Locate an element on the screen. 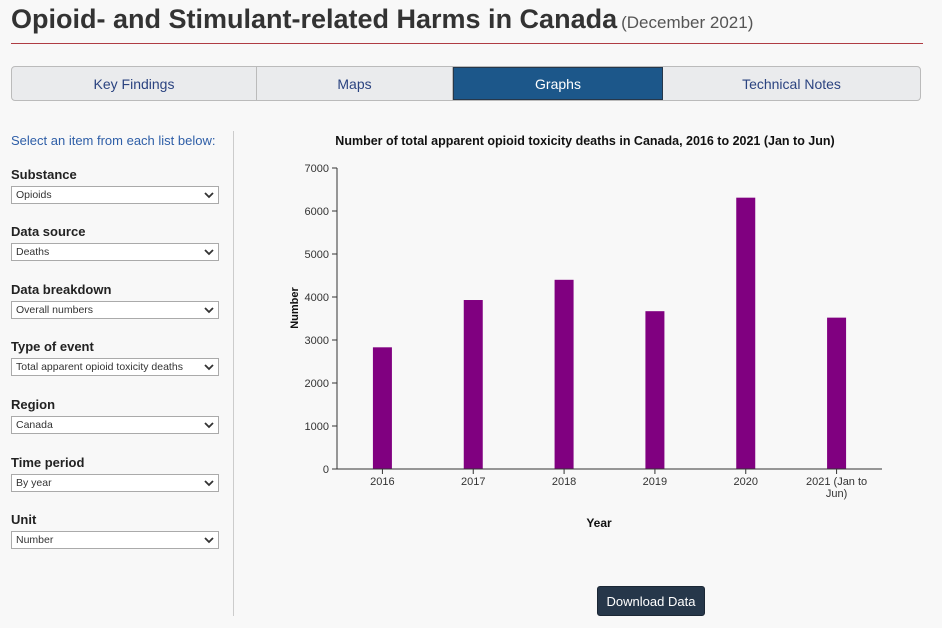  x-tick-label: 2021 (Jan to Jun) is located at coordinates (836, 488).